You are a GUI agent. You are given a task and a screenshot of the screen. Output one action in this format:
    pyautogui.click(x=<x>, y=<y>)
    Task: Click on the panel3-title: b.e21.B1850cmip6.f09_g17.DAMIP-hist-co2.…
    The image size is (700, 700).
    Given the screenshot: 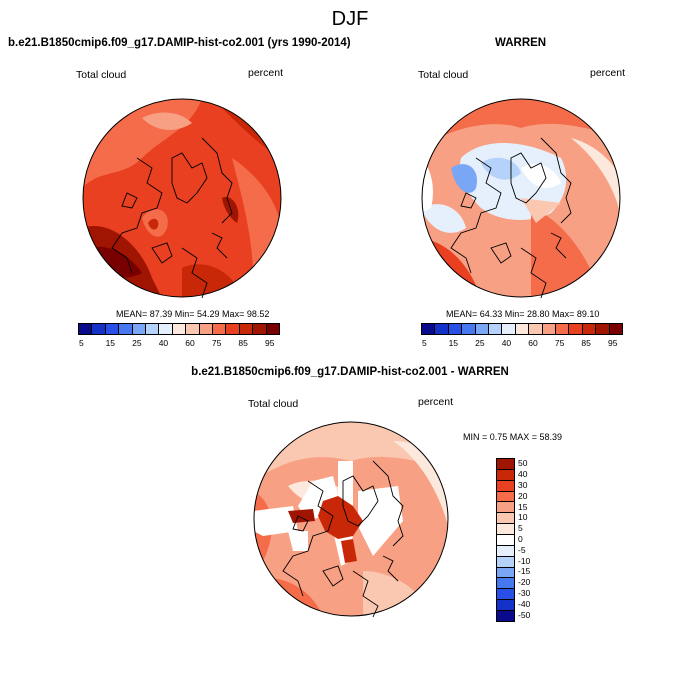 What is the action you would take?
    pyautogui.click(x=350, y=372)
    